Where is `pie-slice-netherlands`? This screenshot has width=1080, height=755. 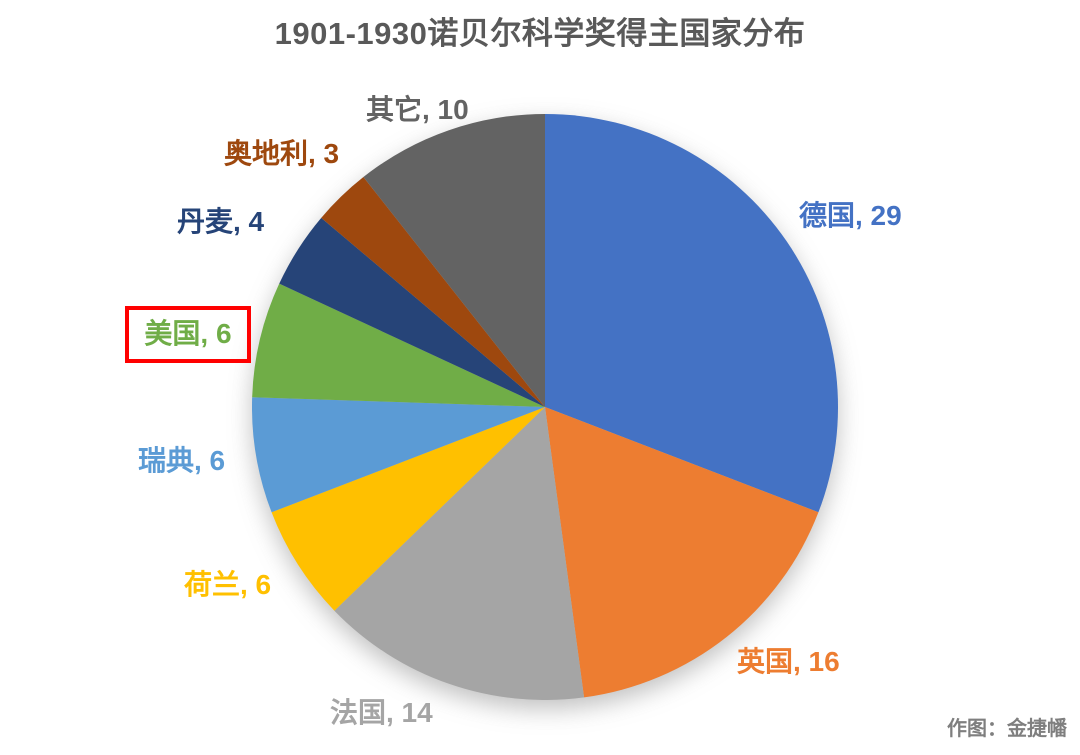 pie-slice-netherlands is located at coordinates (408, 509).